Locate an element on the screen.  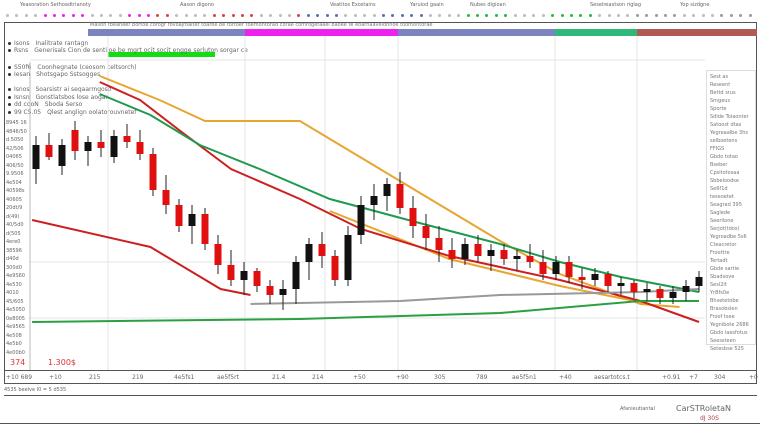
legend-item: Isnsn Gonstlatsbos lose aogar is located at coordinates (58, 97).